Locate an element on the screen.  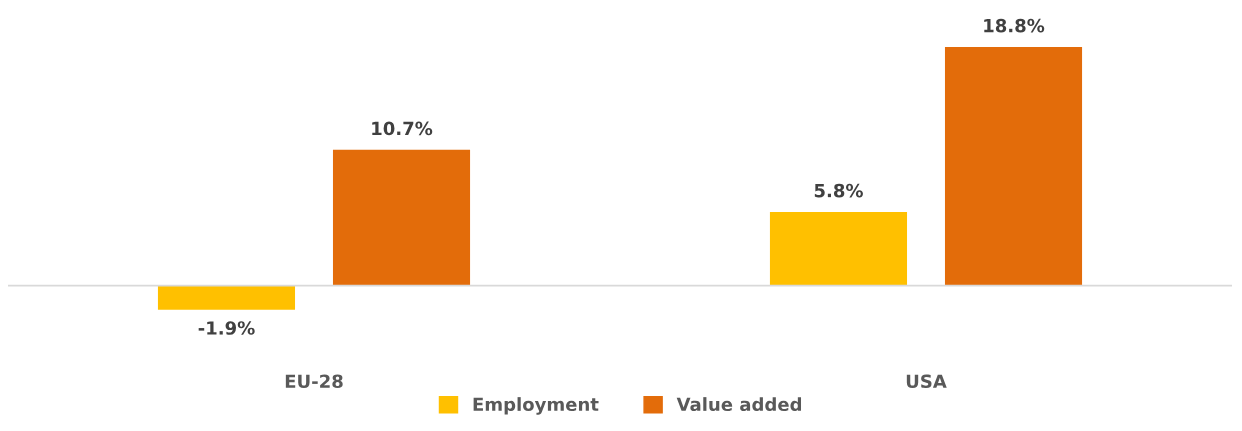
legend-label: Value added is located at coordinates (739, 404).